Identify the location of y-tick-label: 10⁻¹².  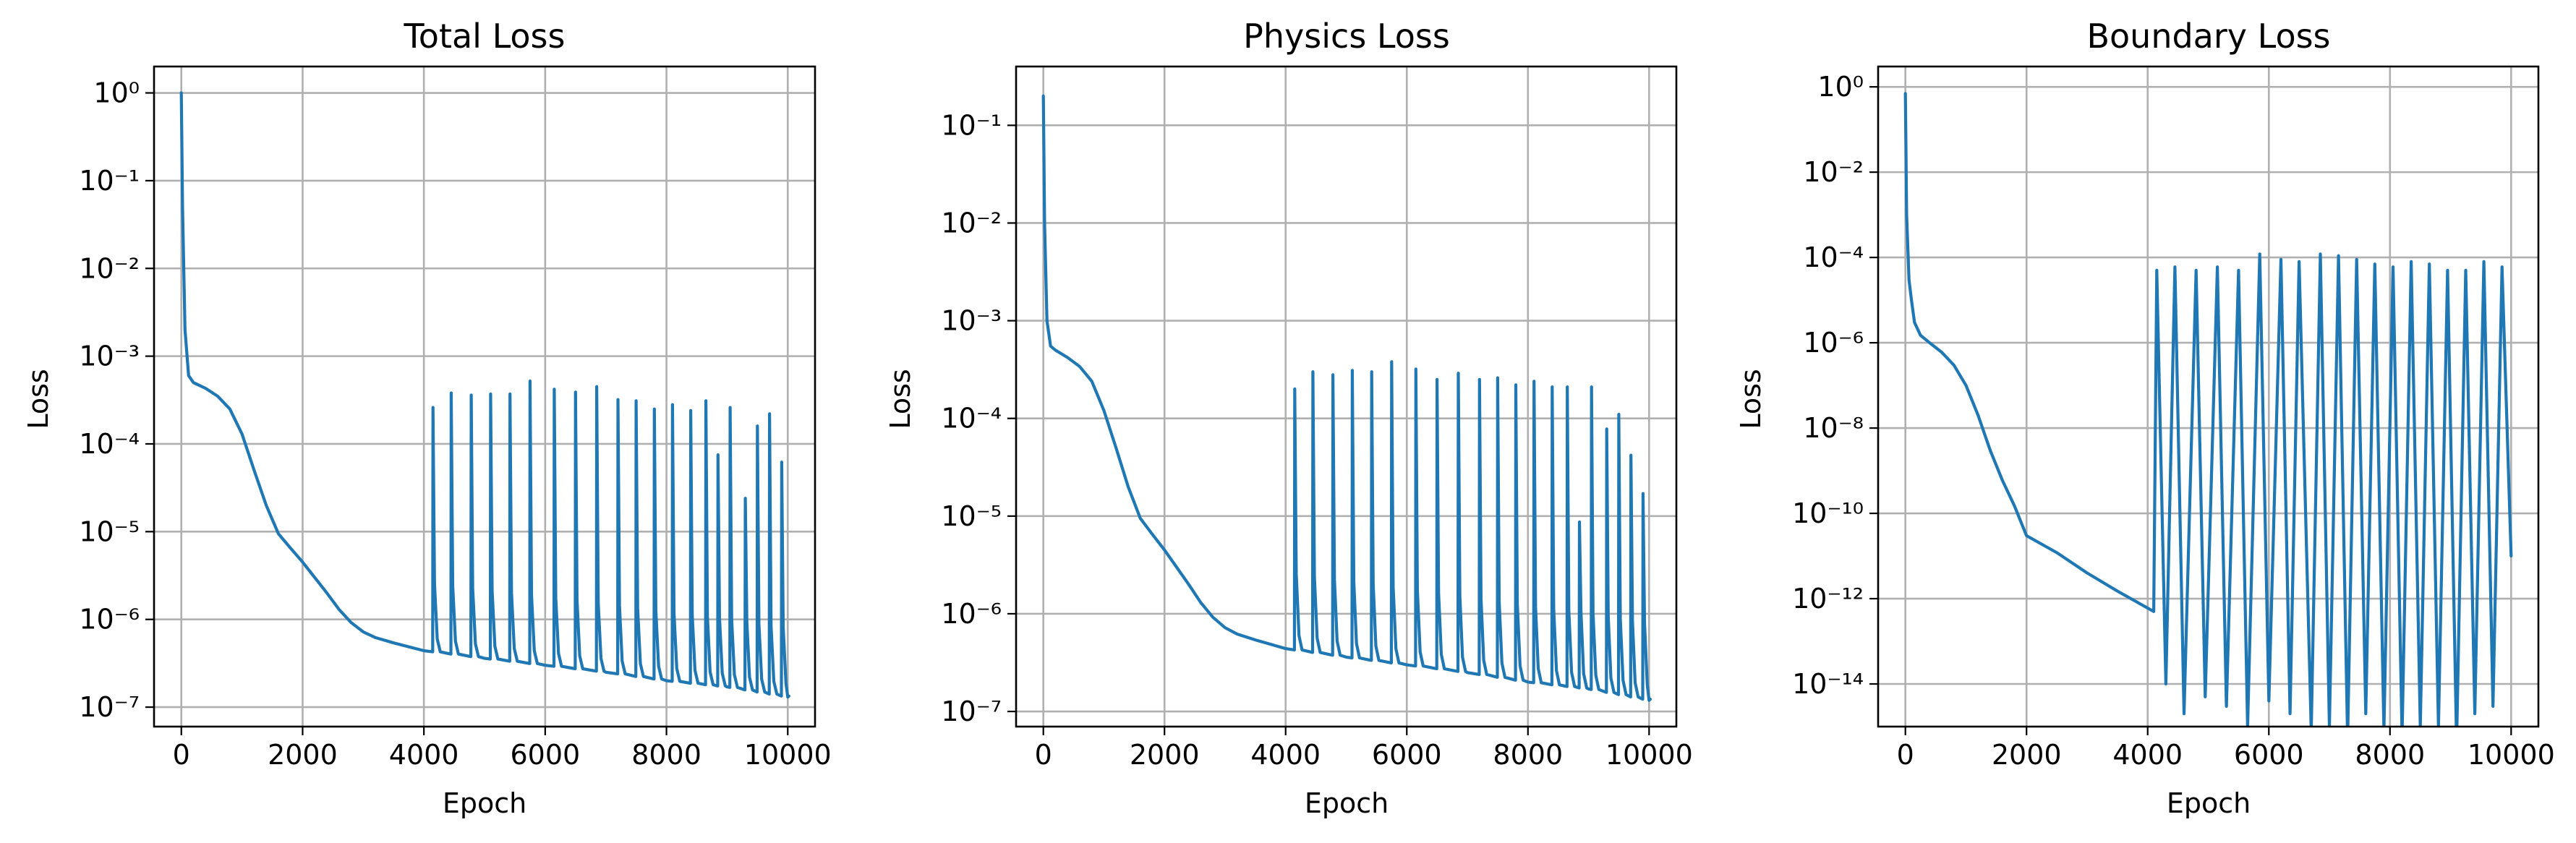
(1828, 599).